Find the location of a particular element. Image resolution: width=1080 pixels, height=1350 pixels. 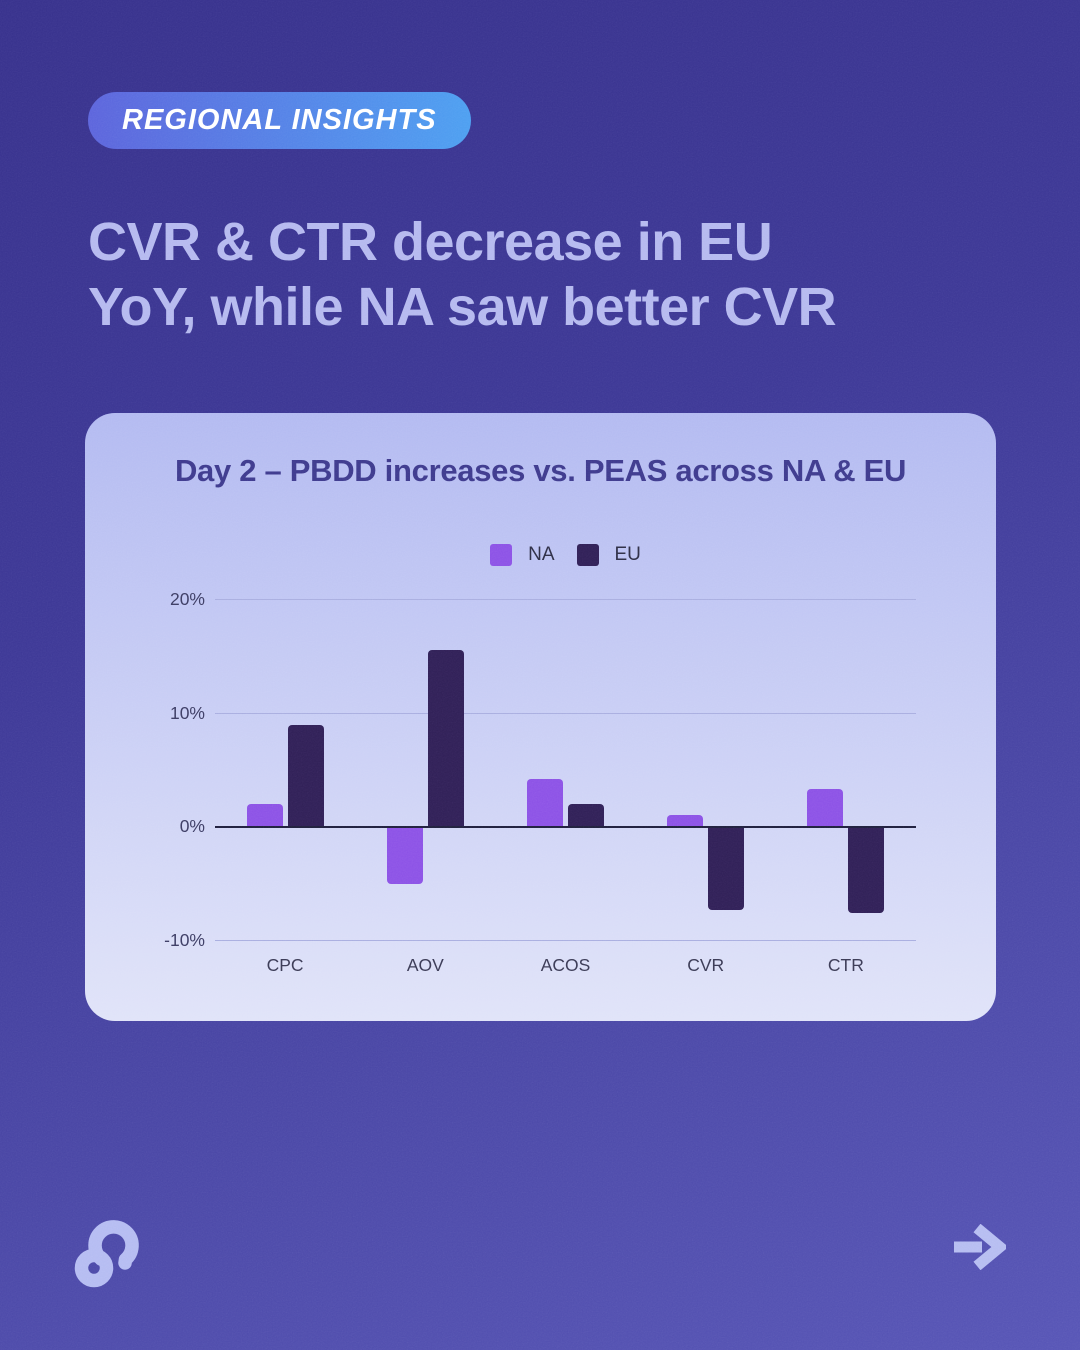

regional-insights-badge: REGIONAL INSIGHTS is located at coordinates (279, 120).